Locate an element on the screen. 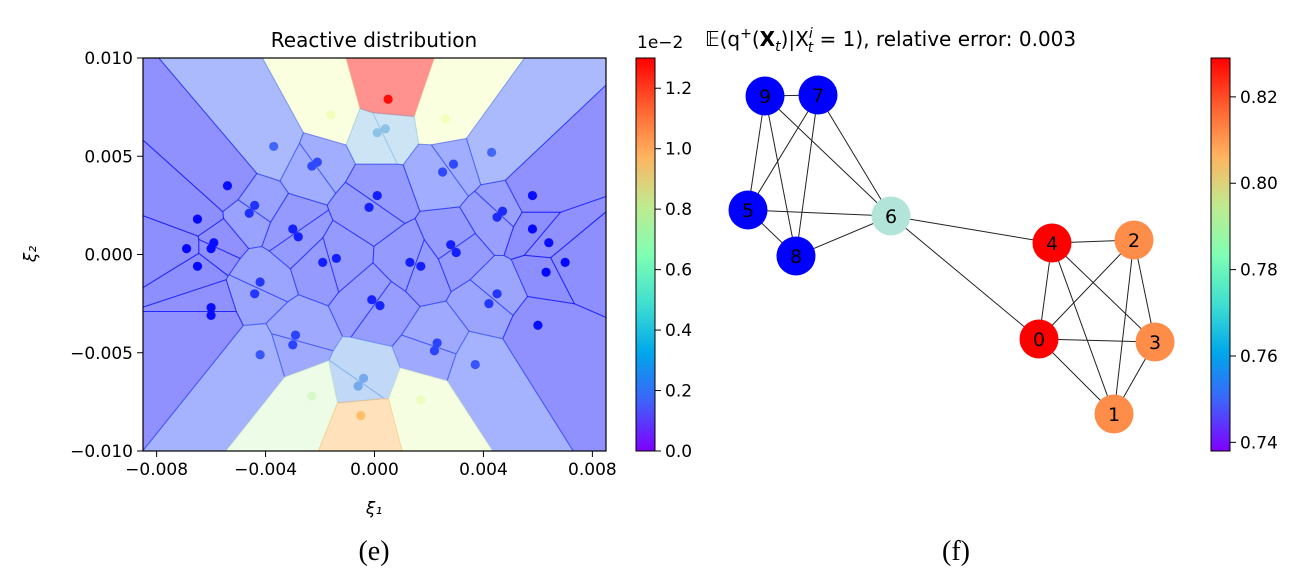 The image size is (1312, 578). network-node: 0 is located at coordinates (1039, 339).